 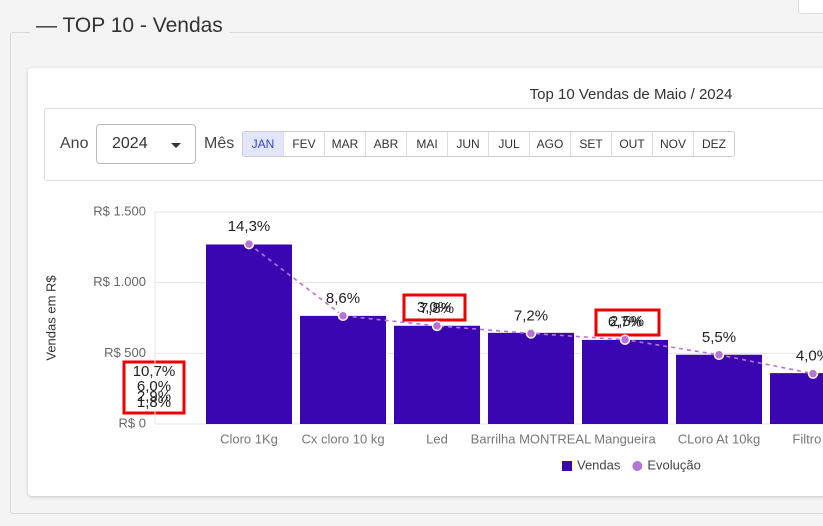 What do you see at coordinates (303, 144) in the screenshot?
I see `month-button: FEV` at bounding box center [303, 144].